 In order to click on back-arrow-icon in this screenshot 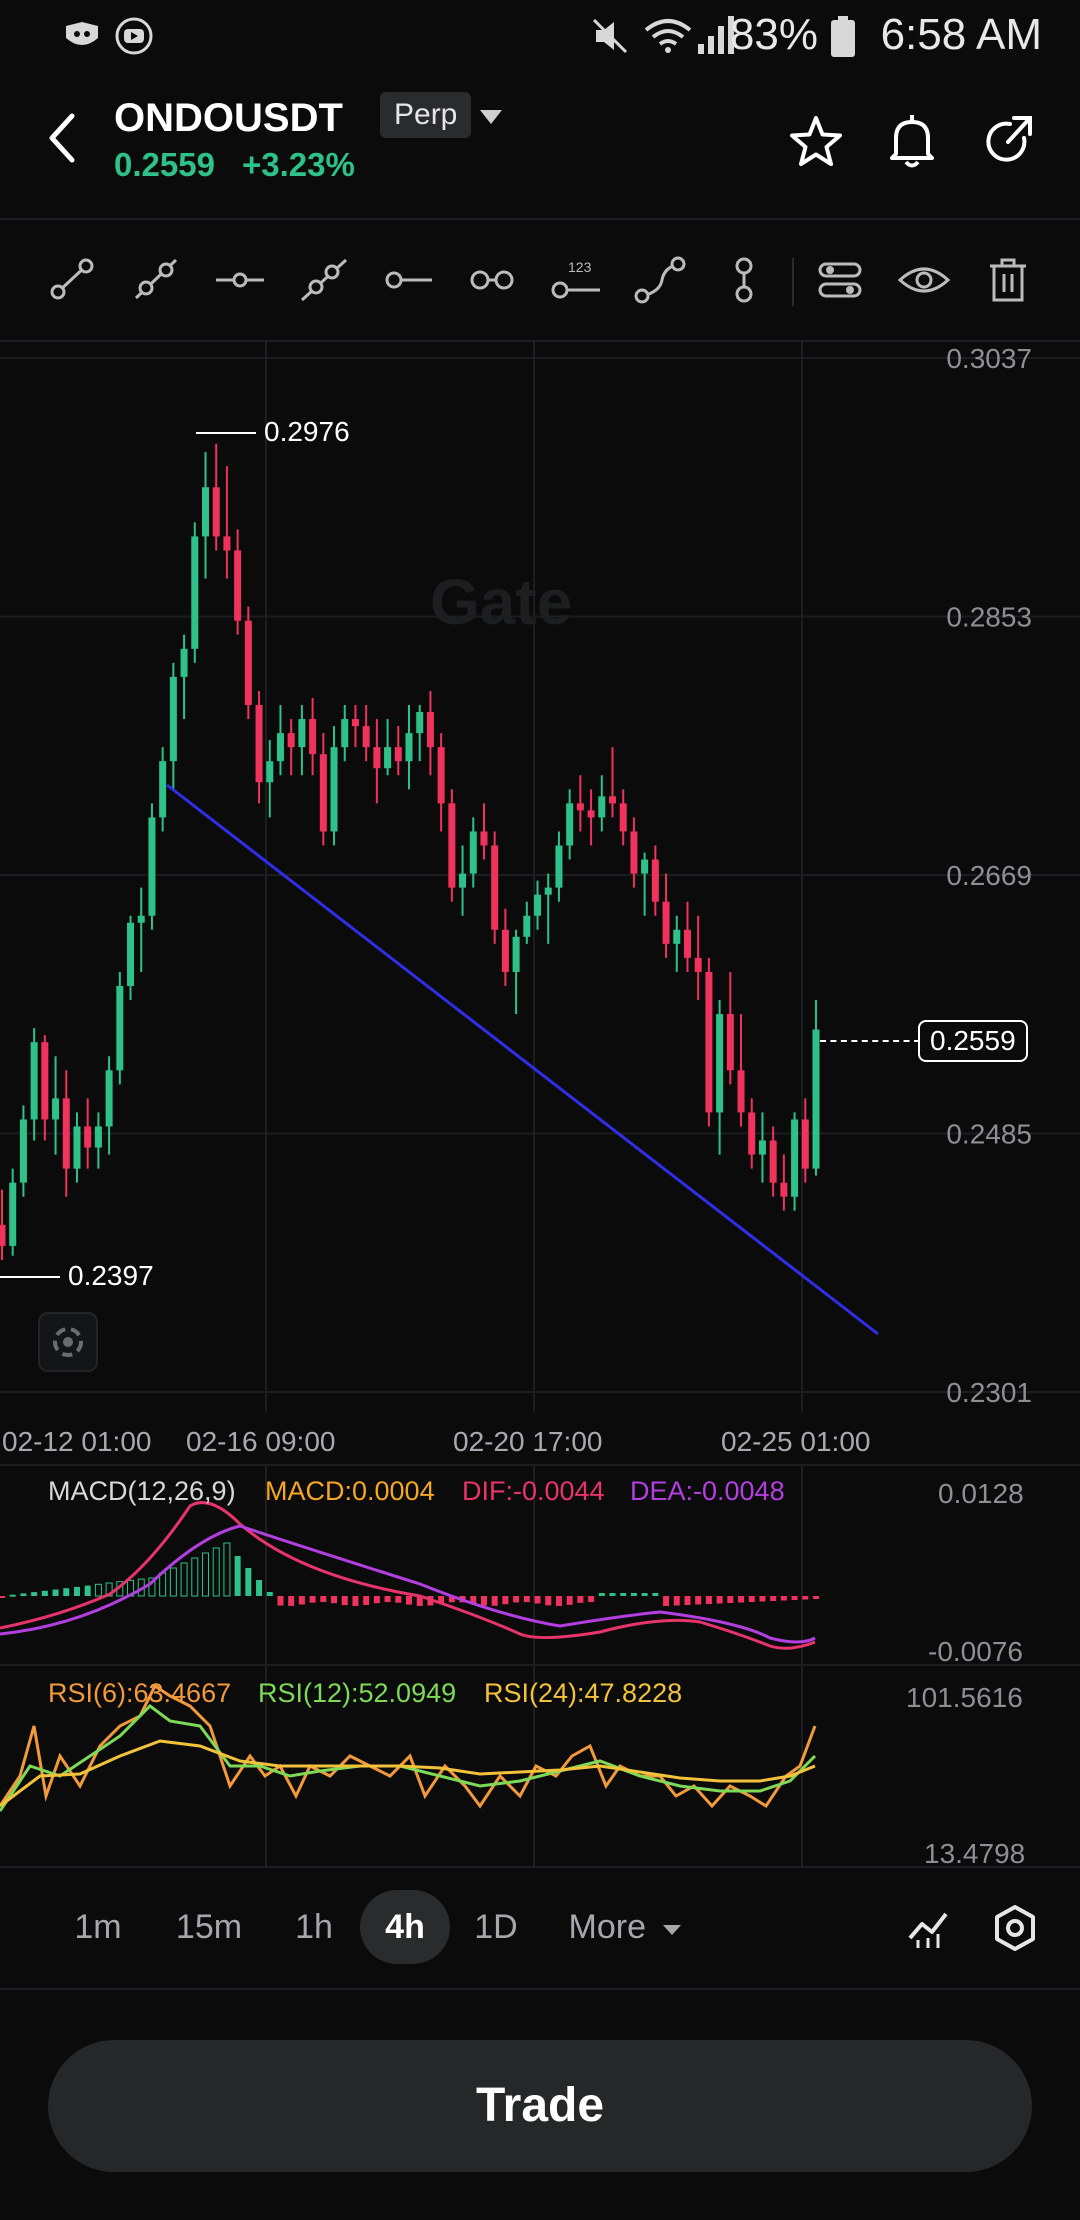, I will do `click(62, 138)`.